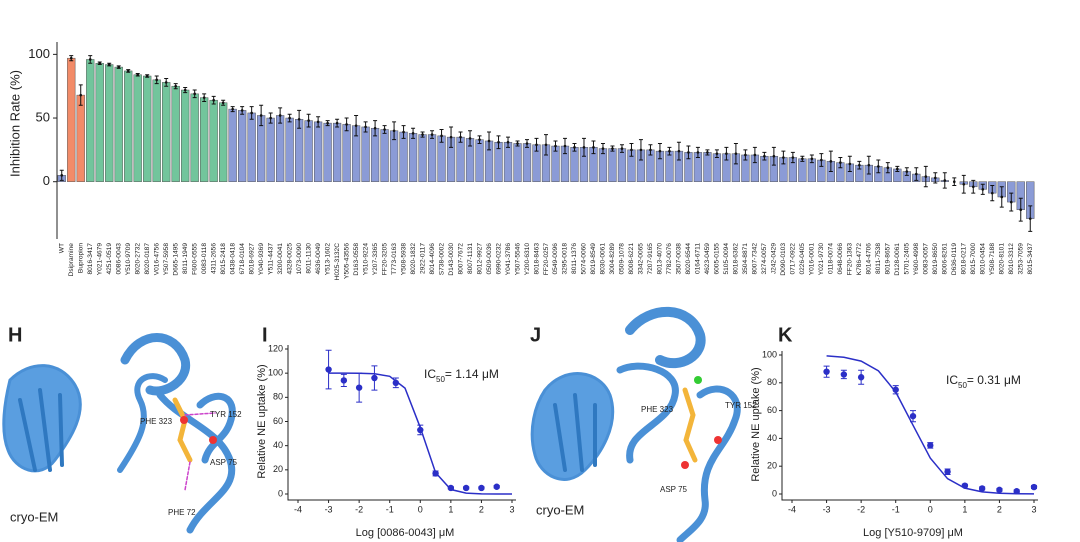  What do you see at coordinates (472, 374) in the screenshot?
I see `annotation-part: = 1.14 μM` at bounding box center [472, 374].